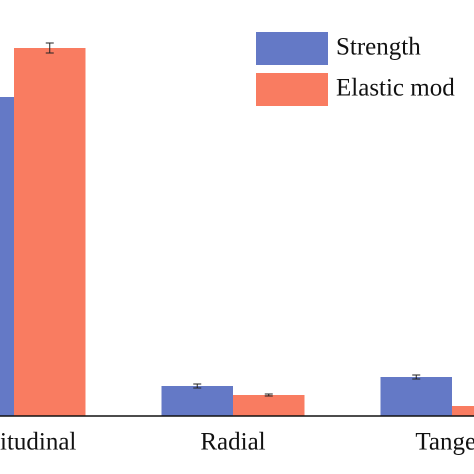 This screenshot has width=474, height=474. Describe the element at coordinates (232, 442) in the screenshot. I see `x-tick-label: Radial` at that location.